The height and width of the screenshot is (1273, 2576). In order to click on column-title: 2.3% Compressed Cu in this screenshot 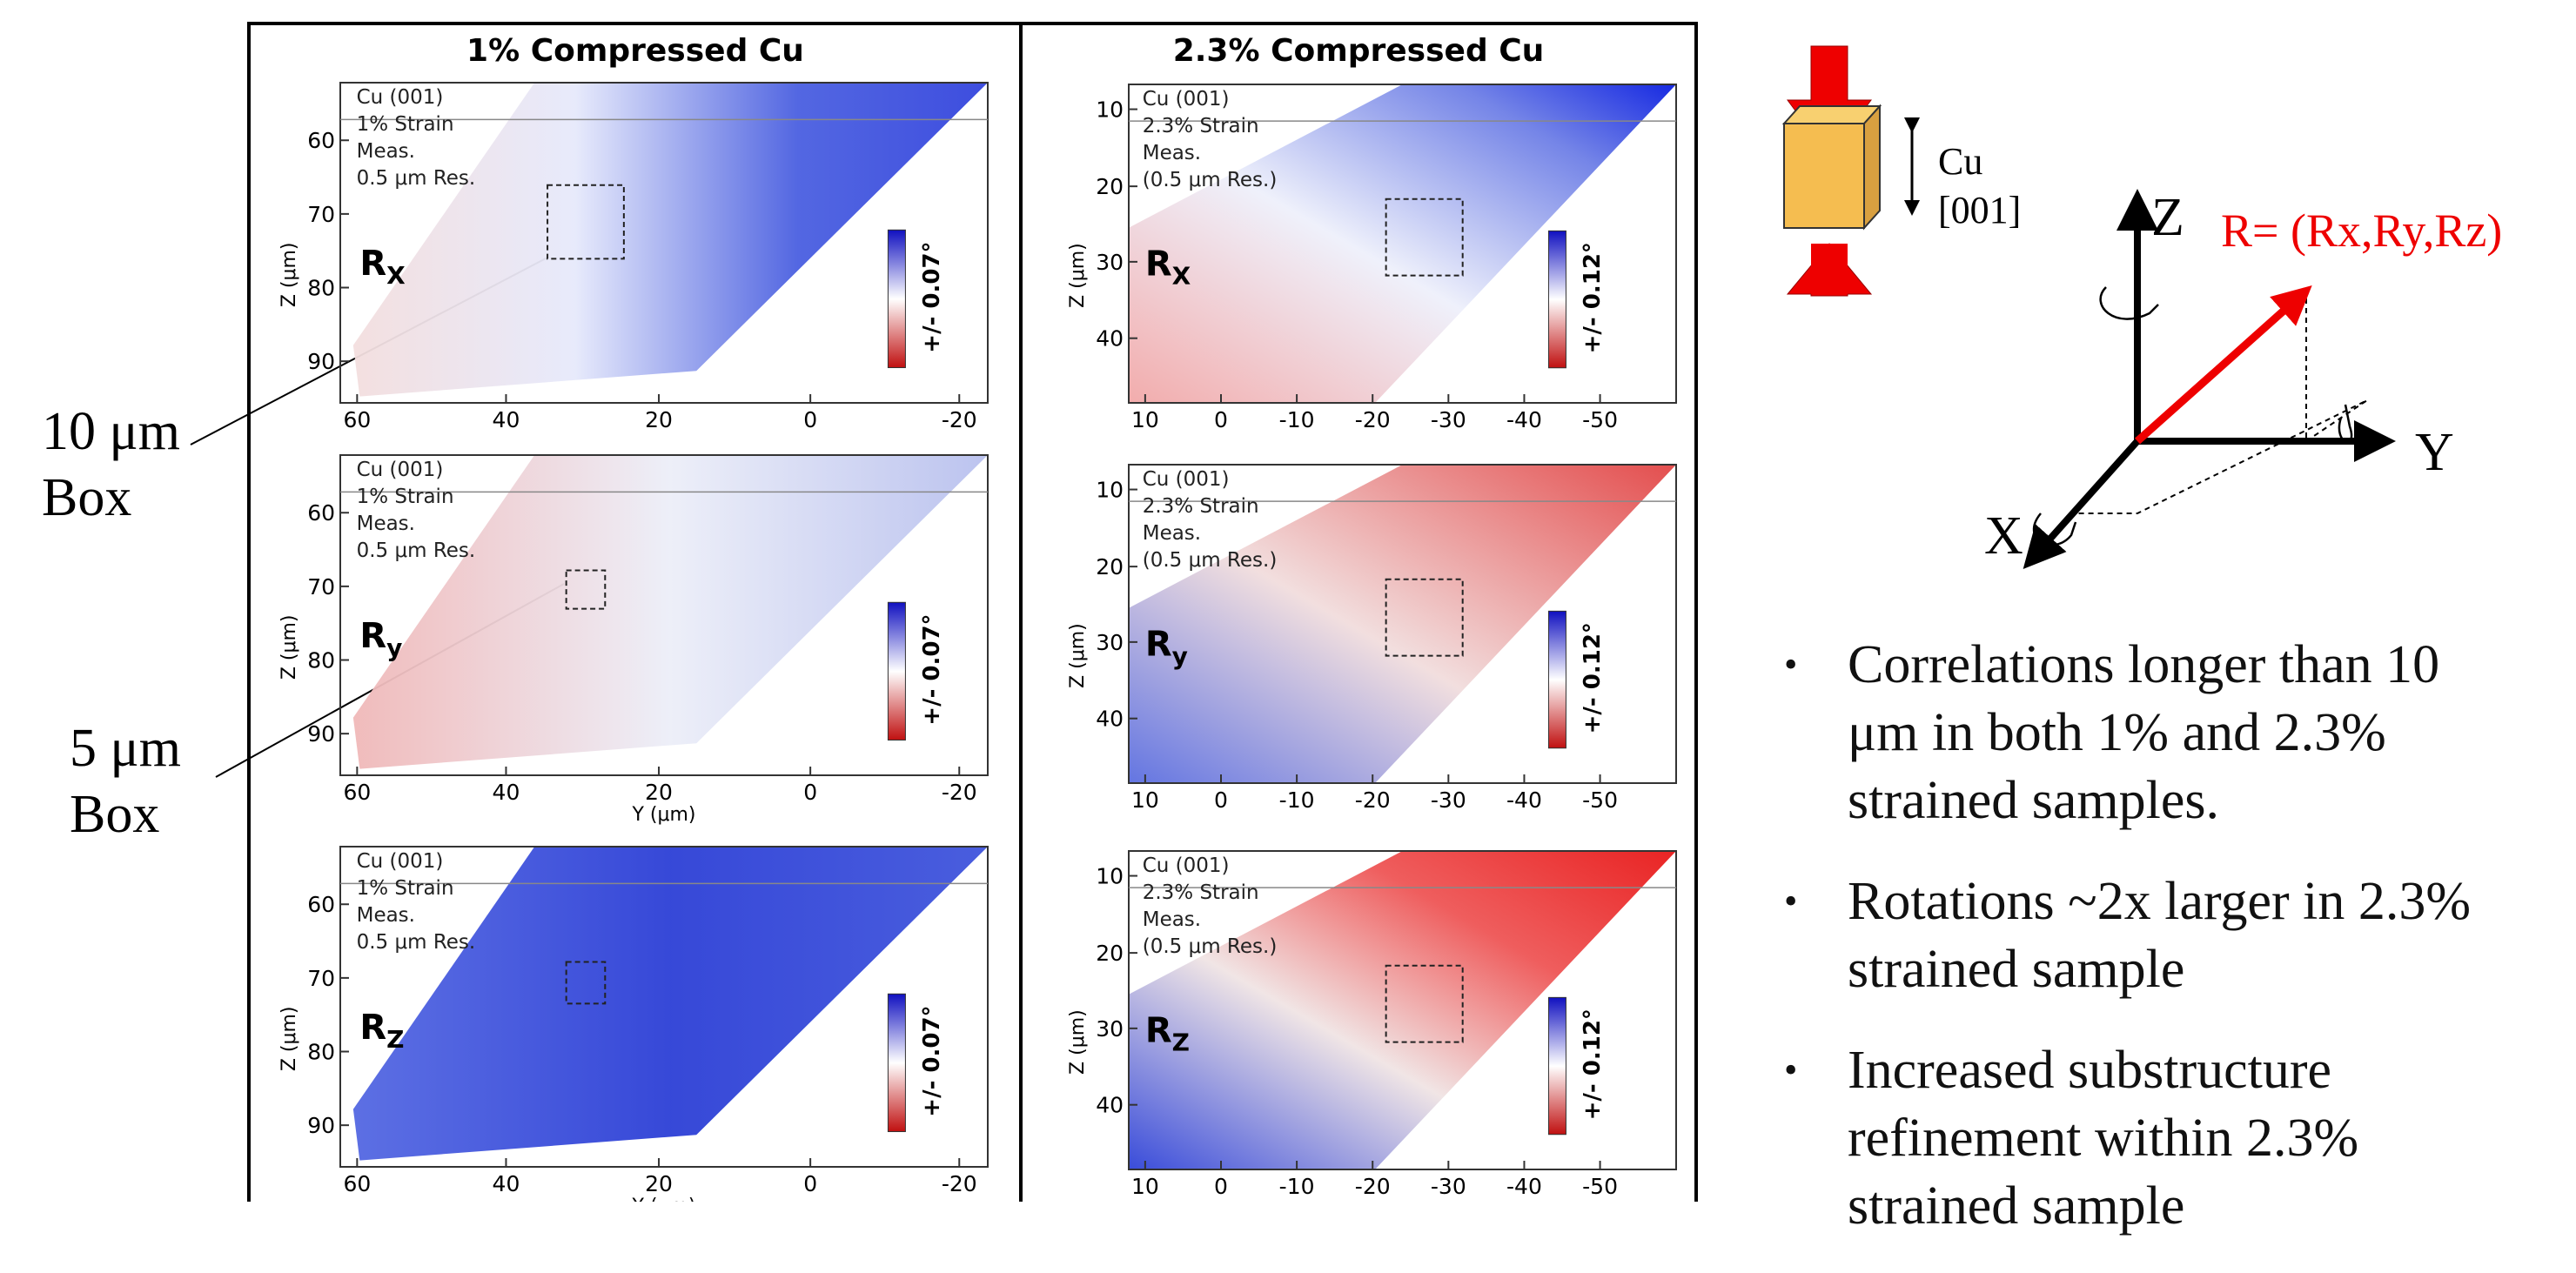, I will do `click(1359, 51)`.